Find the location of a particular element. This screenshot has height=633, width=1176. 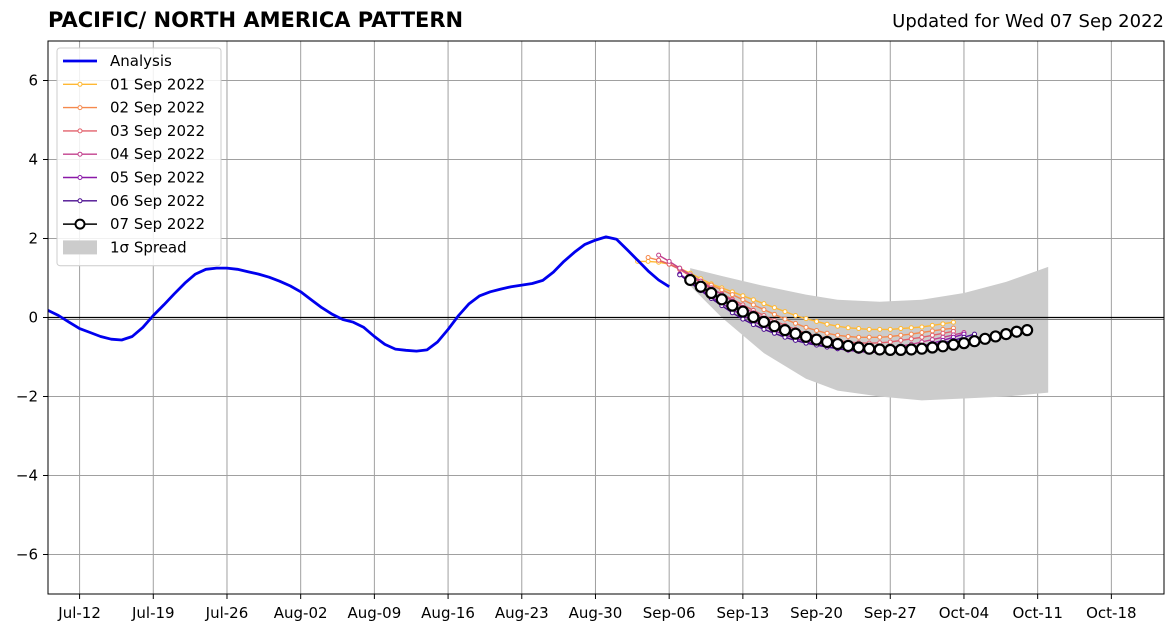

y-tick-label: 6 is located at coordinates (33, 81).